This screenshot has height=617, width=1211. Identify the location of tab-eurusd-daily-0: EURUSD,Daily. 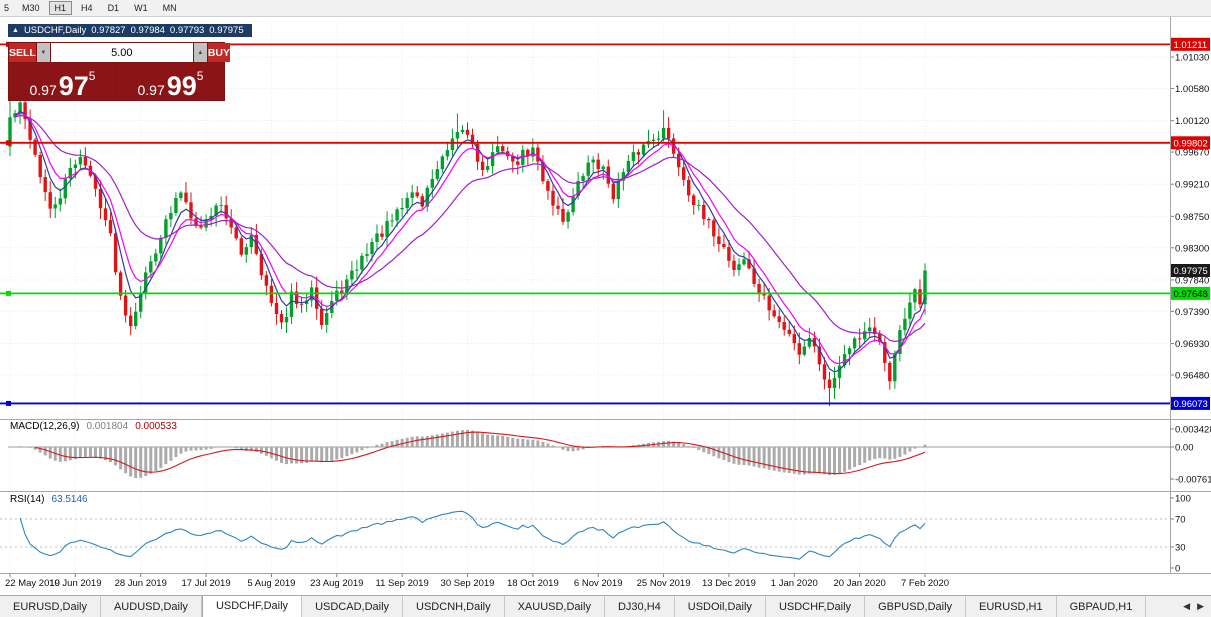
(50, 606).